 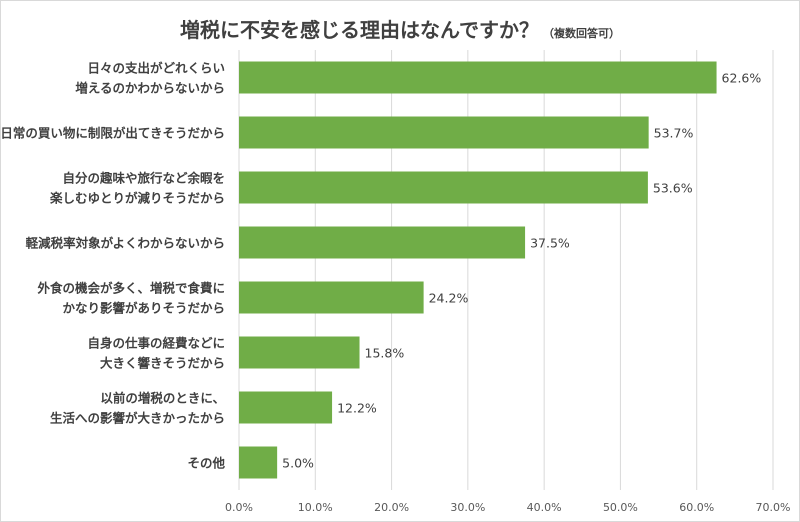 What do you see at coordinates (150, 88) in the screenshot?
I see `category-label-line: 増えるのかわからないから` at bounding box center [150, 88].